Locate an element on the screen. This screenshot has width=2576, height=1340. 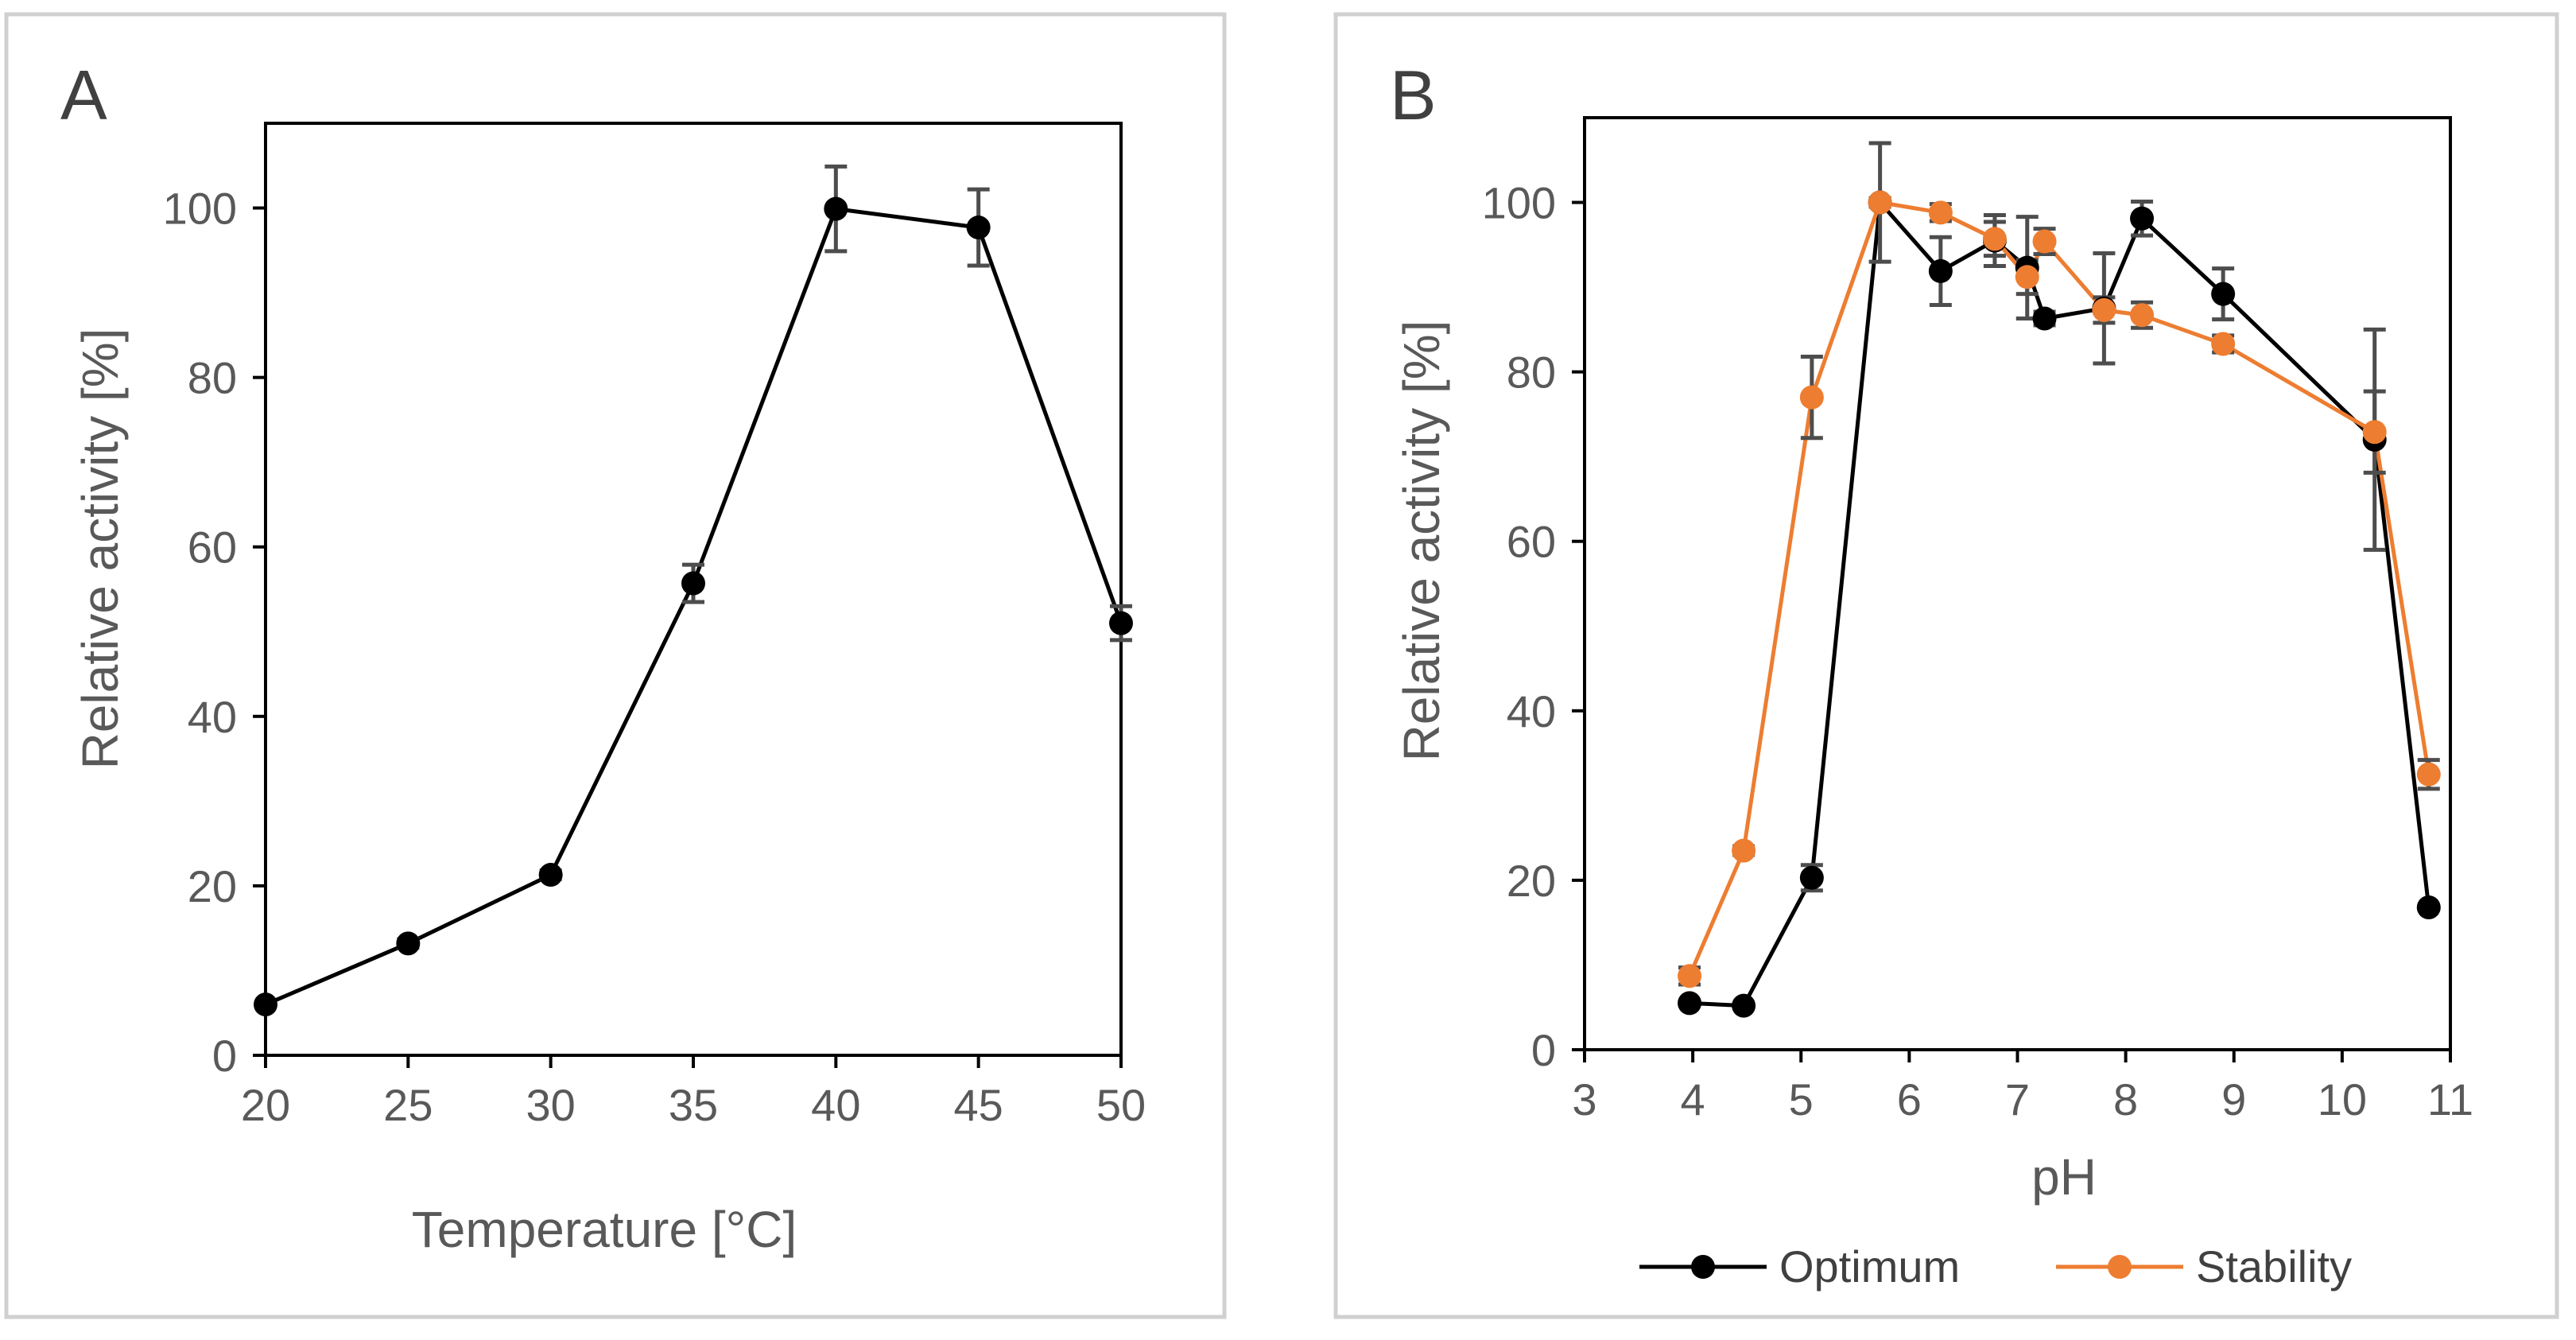
chart-b-x-tick-label: 5 is located at coordinates (1802, 1099).